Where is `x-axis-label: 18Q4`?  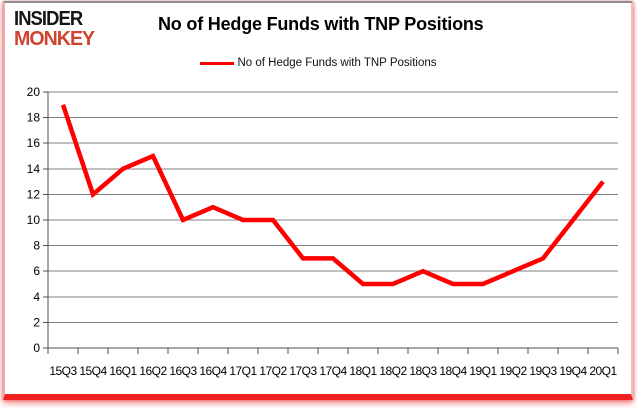
x-axis-label: 18Q4 is located at coordinates (453, 371).